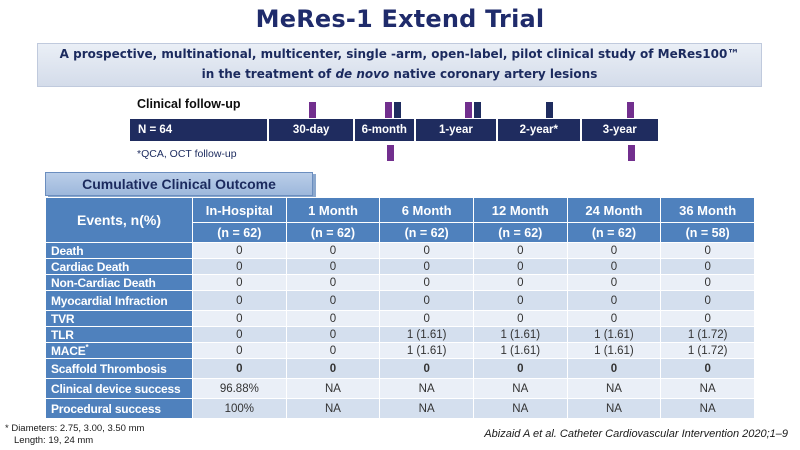  What do you see at coordinates (119, 220) in the screenshot?
I see `events-corner-header: Events, n(%)` at bounding box center [119, 220].